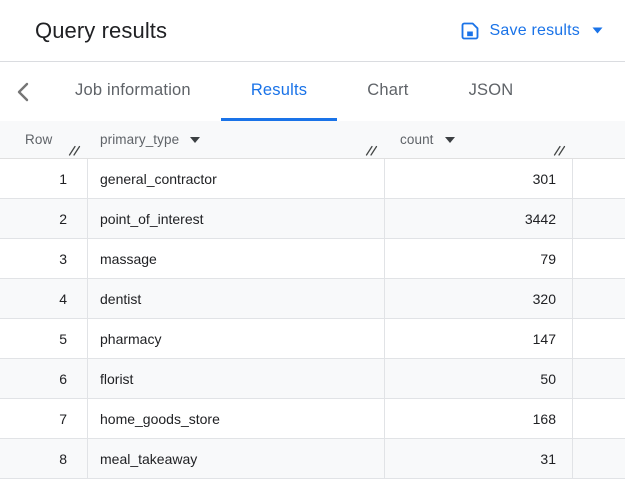 This screenshot has width=625, height=479. Describe the element at coordinates (44, 258) in the screenshot. I see `row-number-cell: 3` at that location.